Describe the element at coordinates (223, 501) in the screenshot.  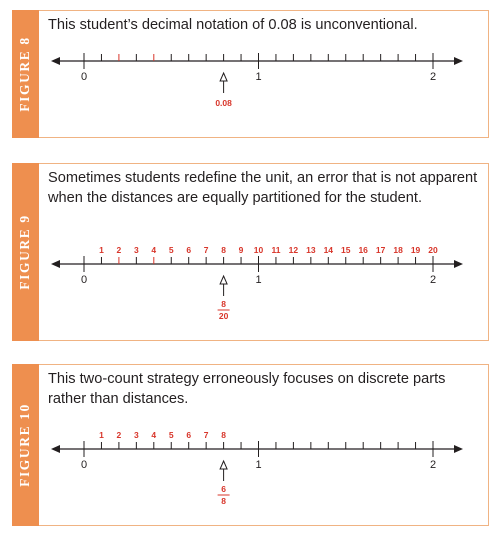
I see `answer-denominator: 8` at that location.